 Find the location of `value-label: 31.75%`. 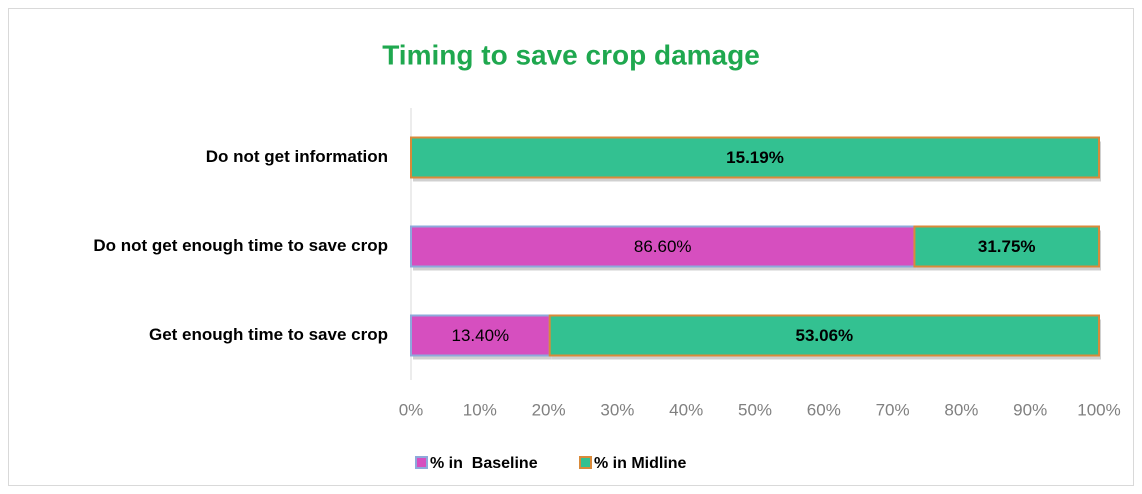

value-label: 31.75% is located at coordinates (1007, 246).